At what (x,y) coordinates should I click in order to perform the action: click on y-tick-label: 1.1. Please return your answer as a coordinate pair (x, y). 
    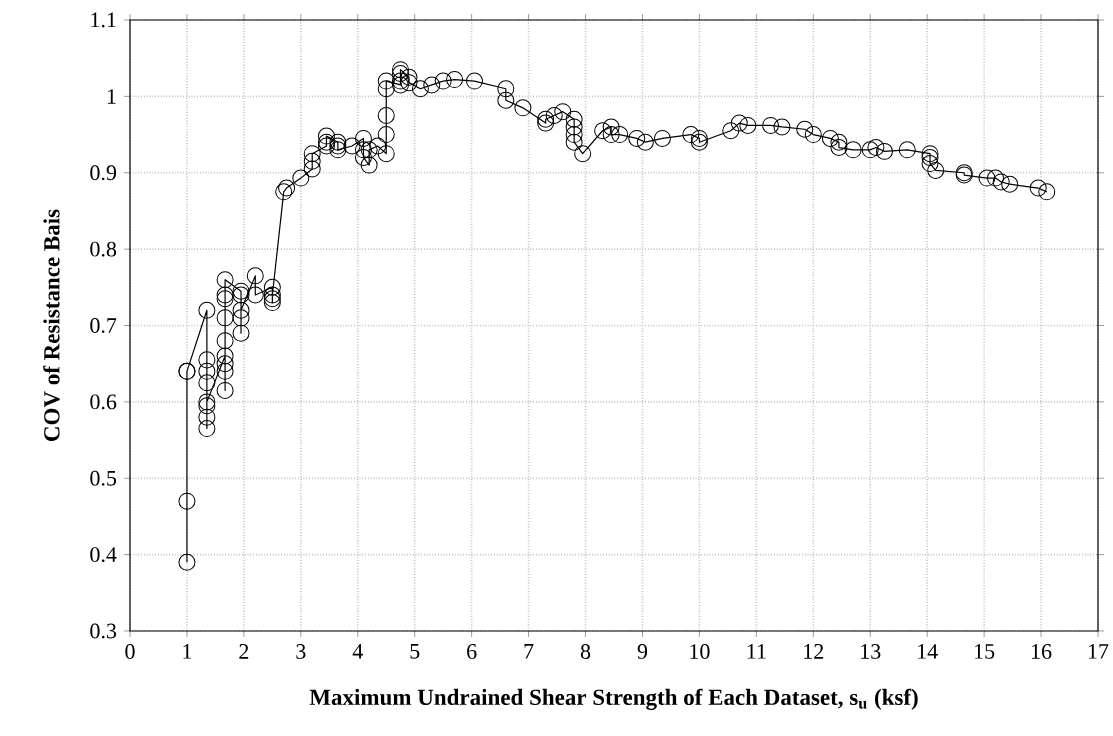
    Looking at the image, I should click on (103, 20).